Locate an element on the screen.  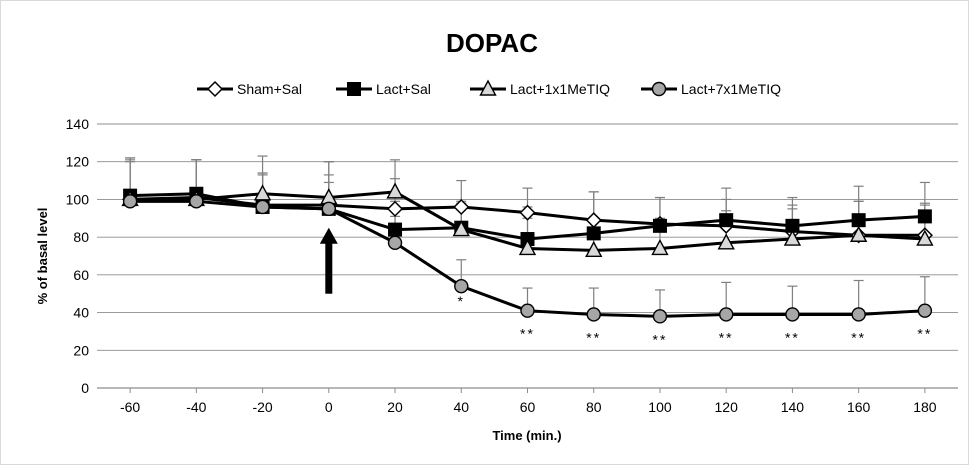
x-tick-label: 140 is located at coordinates (793, 407).